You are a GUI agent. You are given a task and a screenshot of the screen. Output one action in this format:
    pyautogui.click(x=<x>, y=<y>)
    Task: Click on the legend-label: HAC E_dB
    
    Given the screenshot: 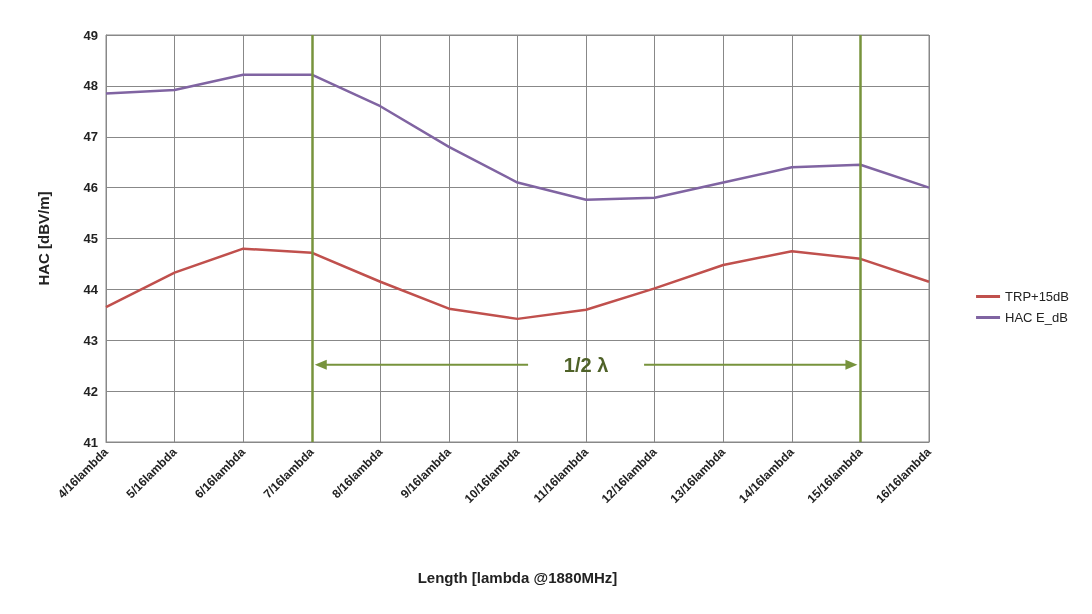 What is the action you would take?
    pyautogui.click(x=1036, y=317)
    